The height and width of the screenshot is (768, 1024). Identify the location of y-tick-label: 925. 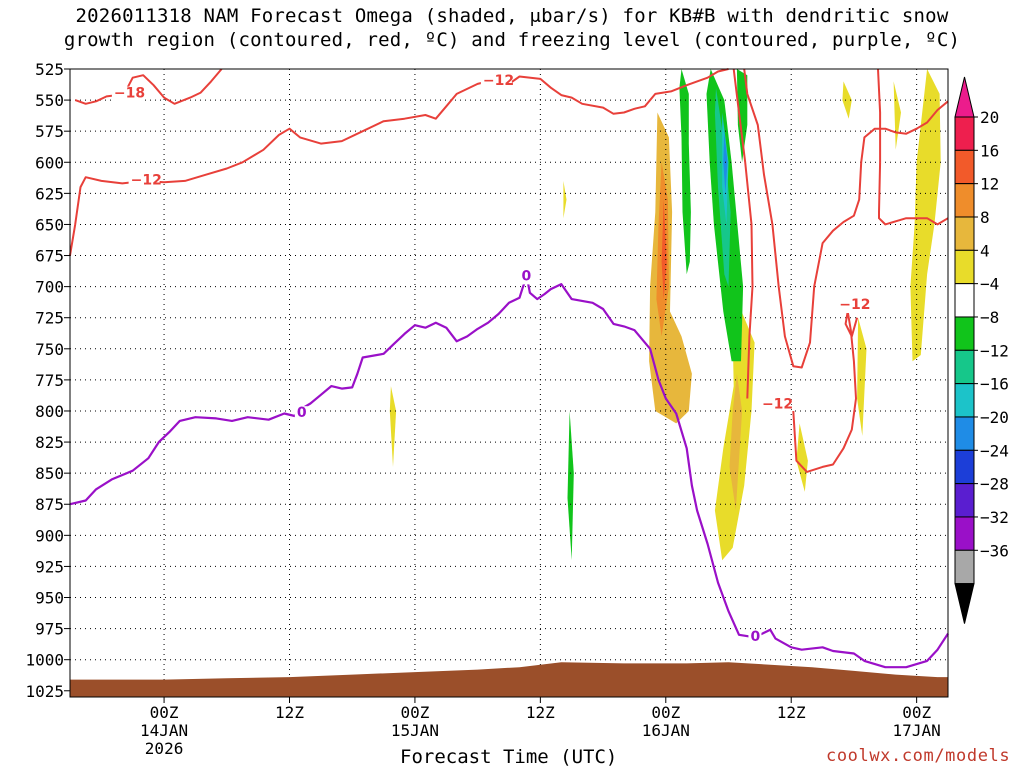
(49, 566).